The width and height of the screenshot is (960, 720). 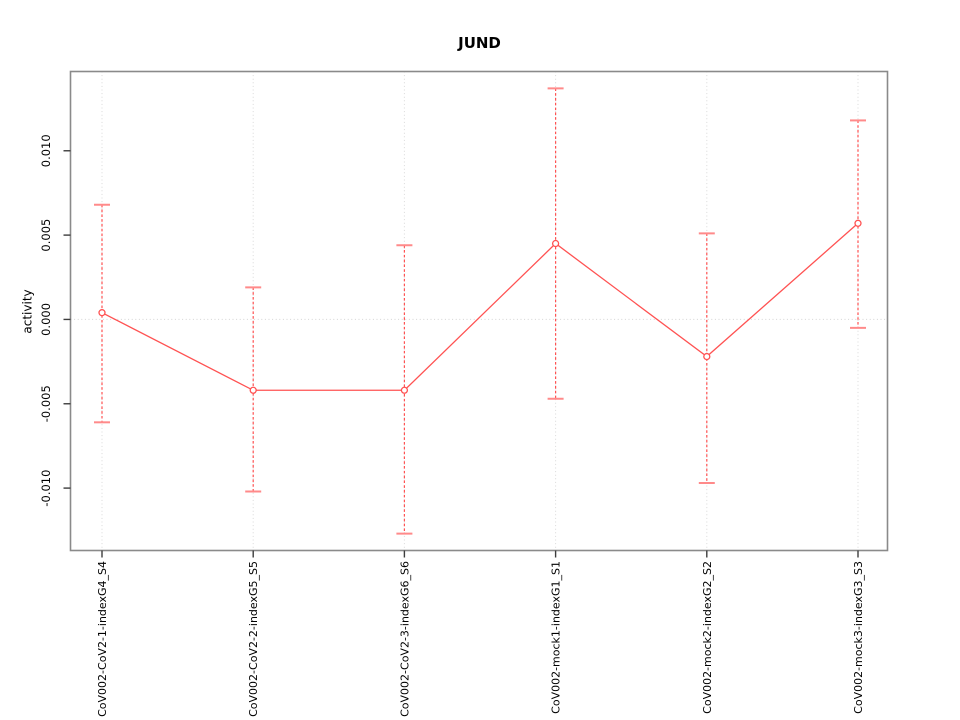 What do you see at coordinates (253, 639) in the screenshot?
I see `x-tick-label: CoV002-CoV2-2-indexG5_S5` at bounding box center [253, 639].